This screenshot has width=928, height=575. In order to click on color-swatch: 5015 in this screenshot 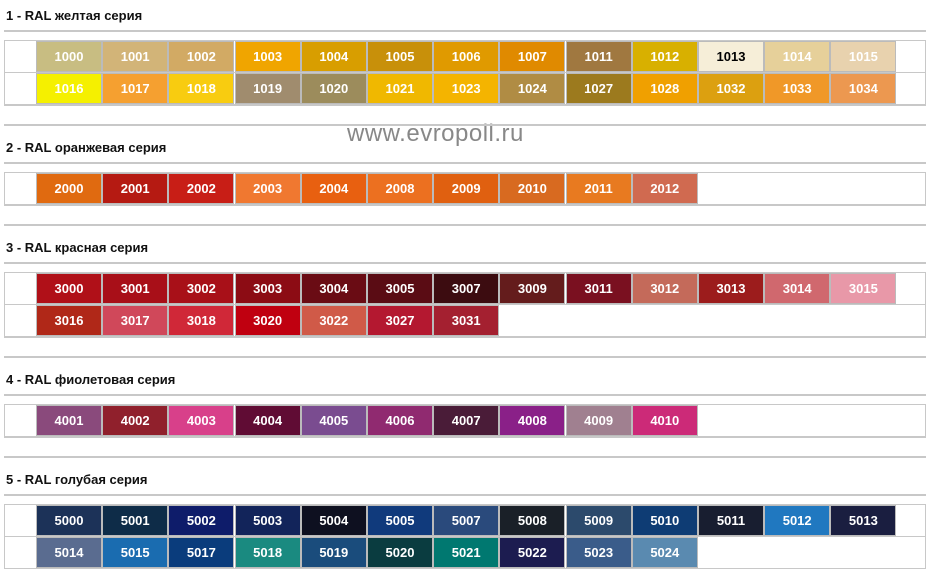, I will do `click(135, 552)`.